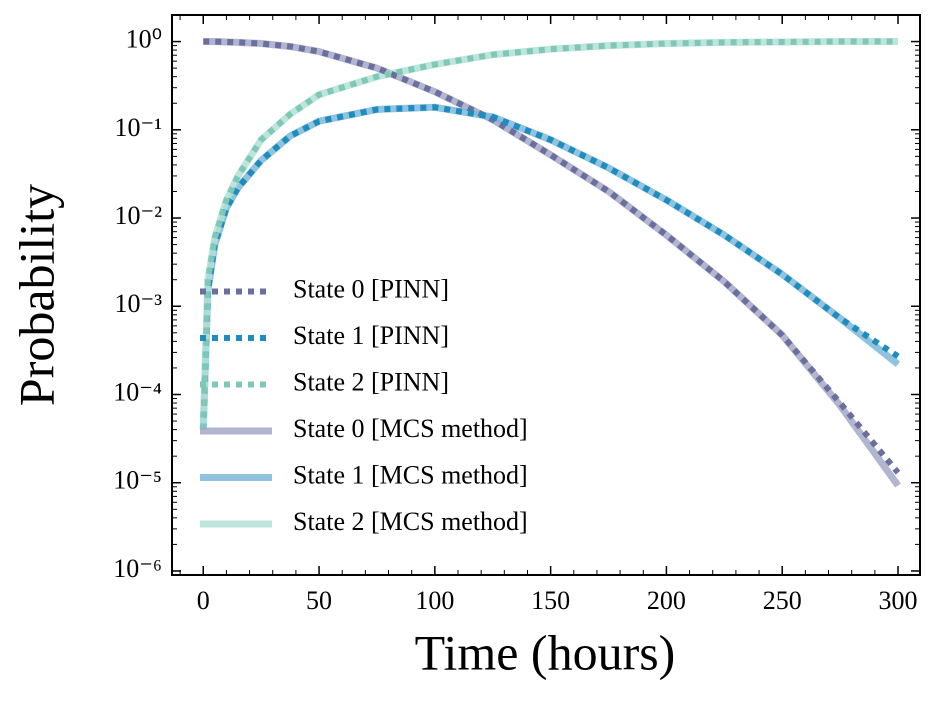 This screenshot has height=708, width=948. What do you see at coordinates (666, 600) in the screenshot?
I see `x-tick-label: 200` at bounding box center [666, 600].